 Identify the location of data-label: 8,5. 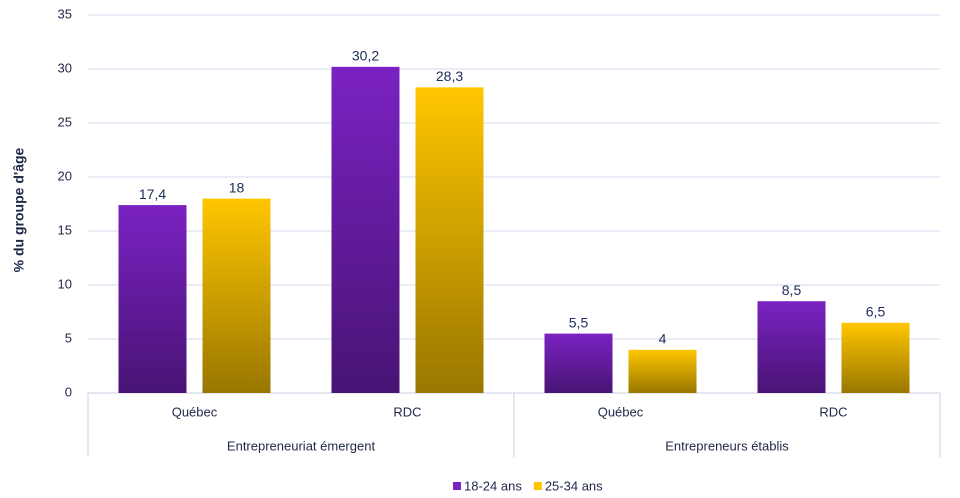
(792, 290).